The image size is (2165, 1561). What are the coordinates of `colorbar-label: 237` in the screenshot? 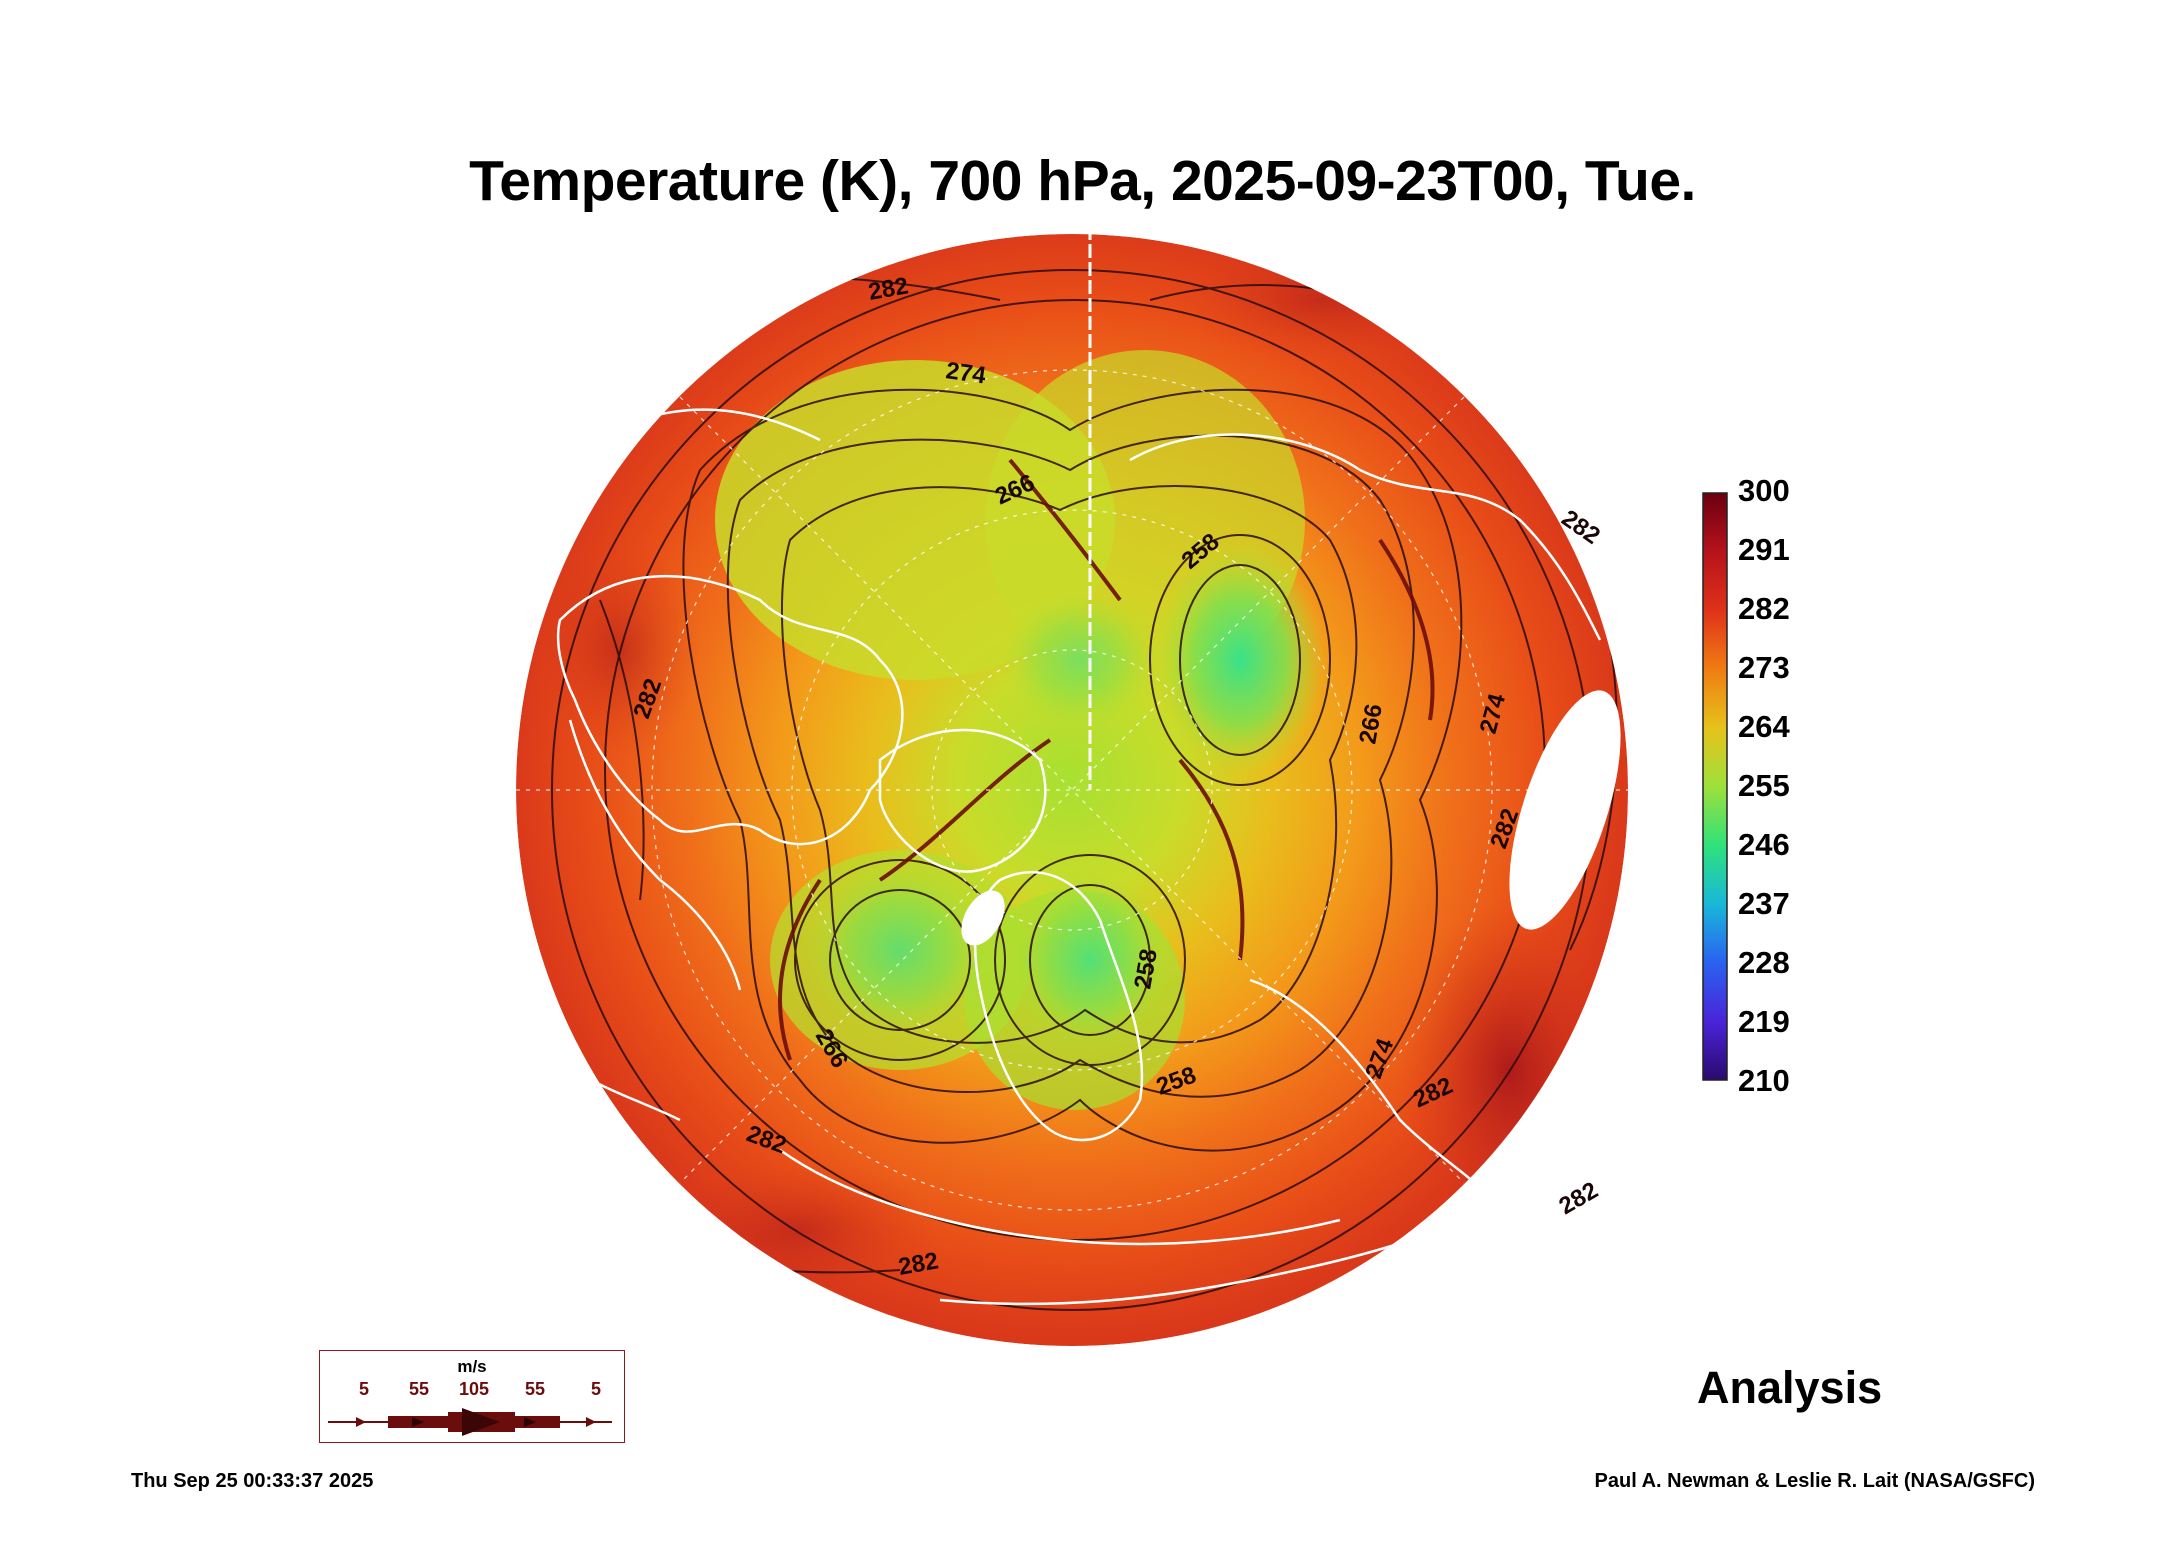 It's located at (1764, 903).